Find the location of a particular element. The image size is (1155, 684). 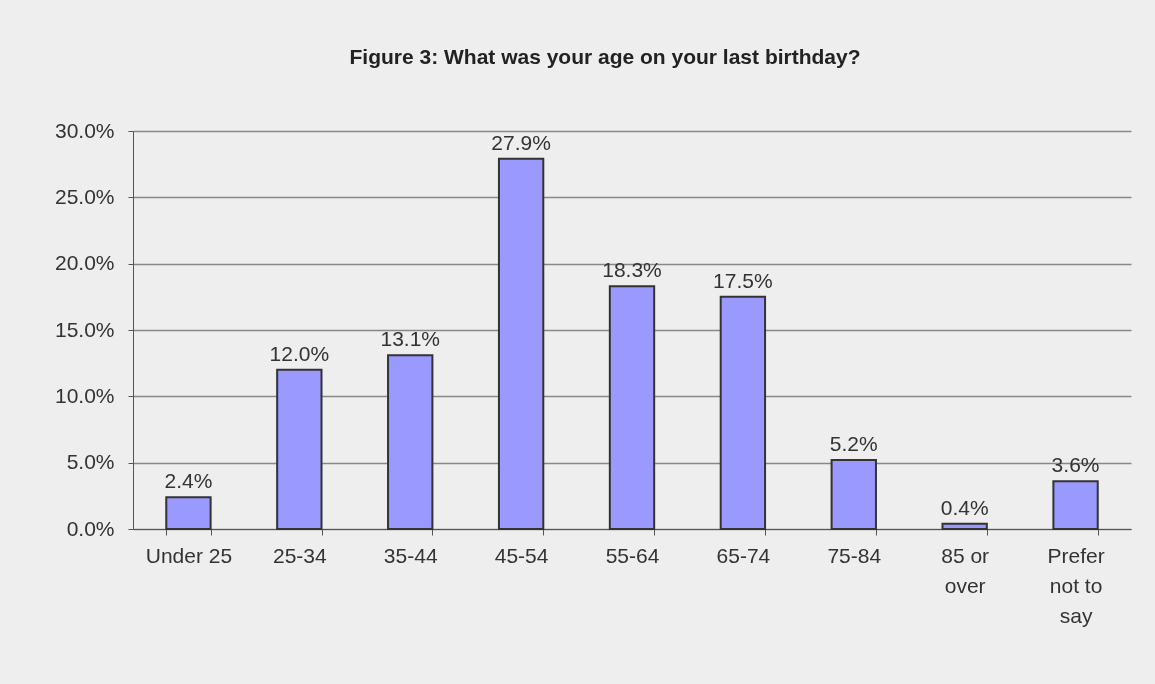

data-label: 0.4% is located at coordinates (964, 507).